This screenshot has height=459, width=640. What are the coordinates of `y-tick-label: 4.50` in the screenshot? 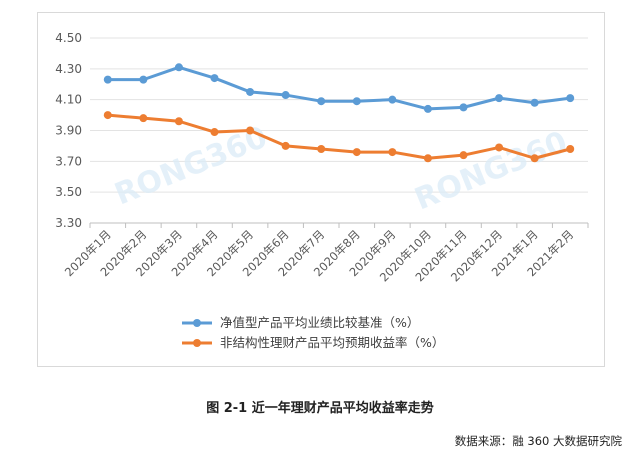 It's located at (68, 38).